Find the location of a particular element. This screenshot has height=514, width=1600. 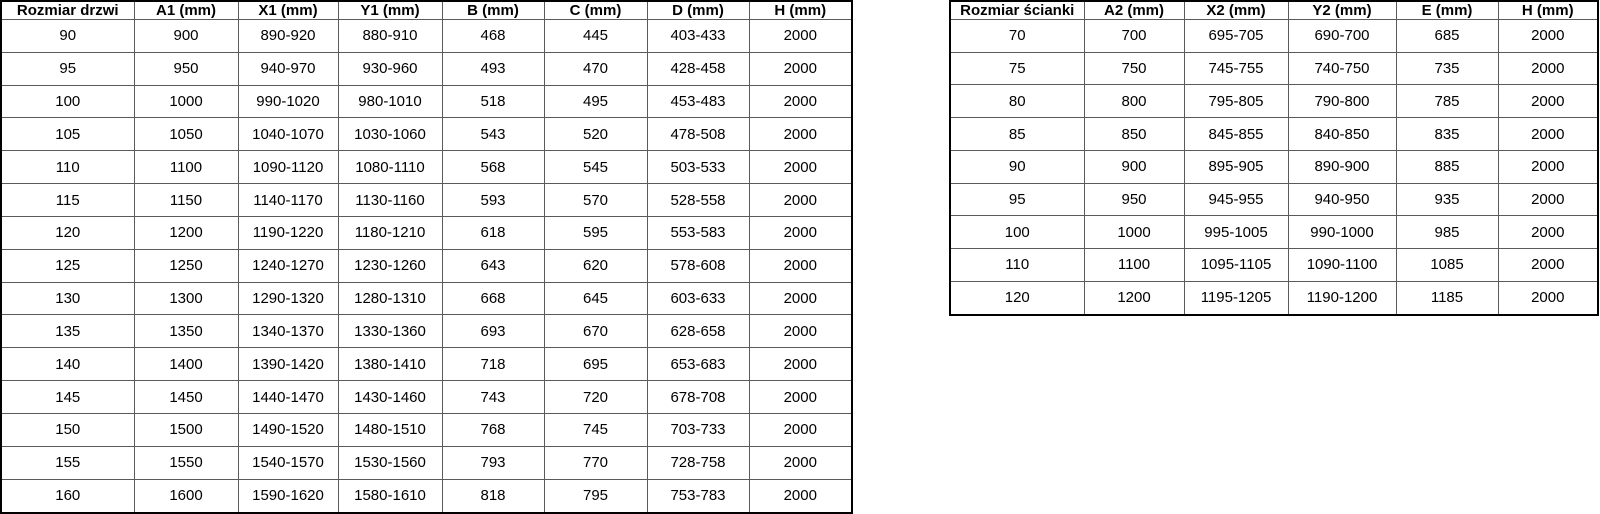

table-cell: 728-758 is located at coordinates (698, 462).